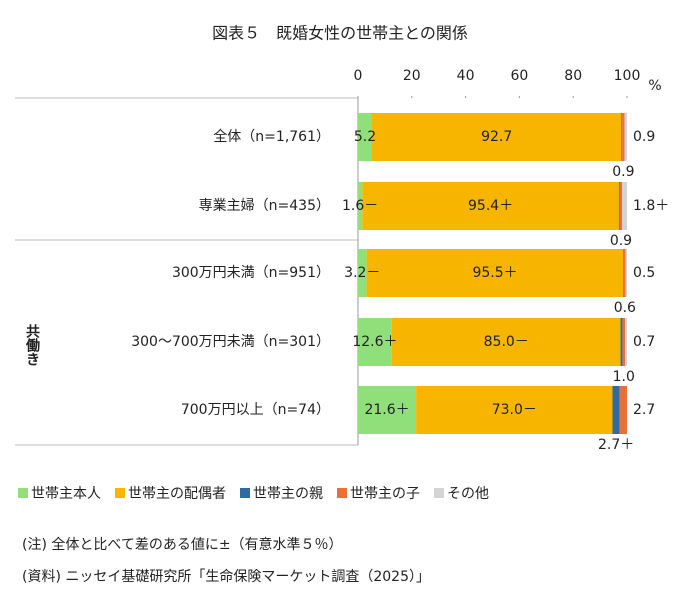  Describe the element at coordinates (230, 342) in the screenshot. I see `category-label: 300～700万円未満（n=301）` at that location.